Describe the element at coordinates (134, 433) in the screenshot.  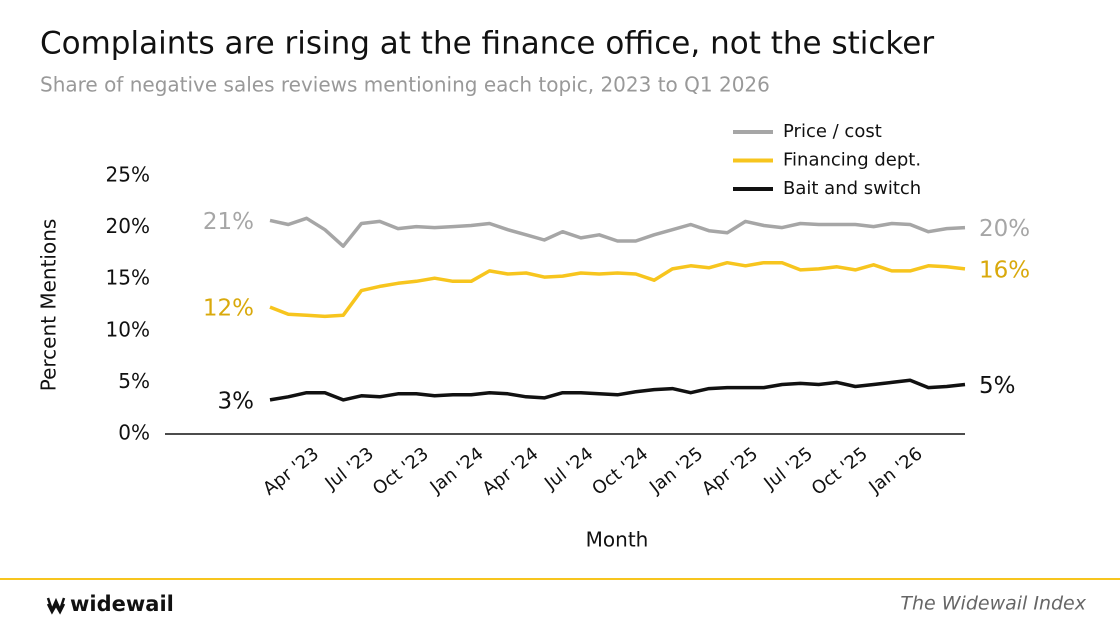
I see `y-tick-label: 0%` at that location.